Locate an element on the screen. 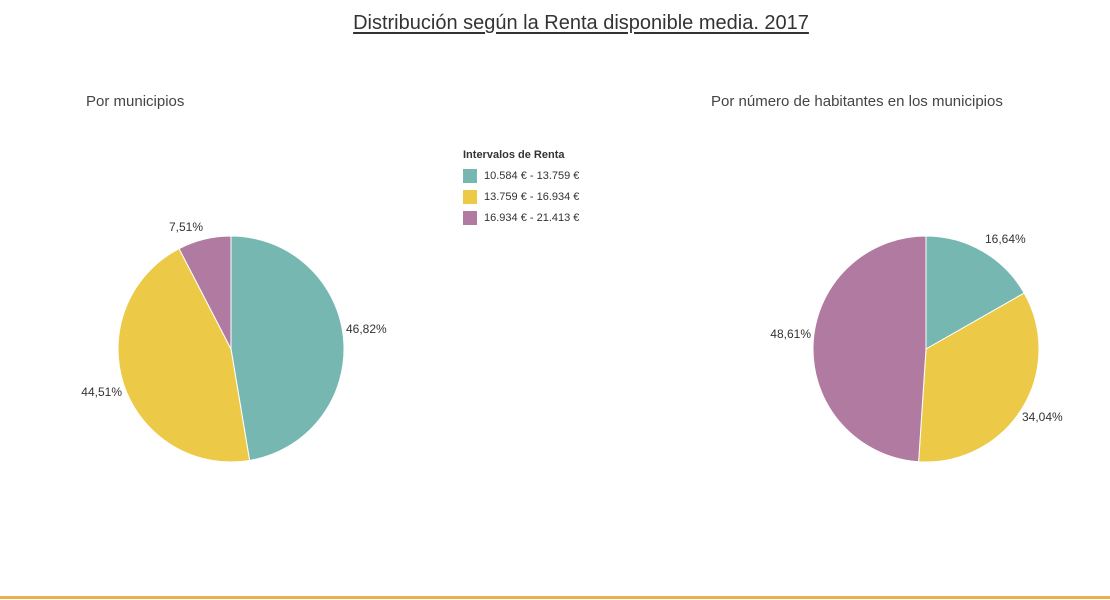 The image size is (1110, 600). pie-slice-label: 44,51% is located at coordinates (101, 392).